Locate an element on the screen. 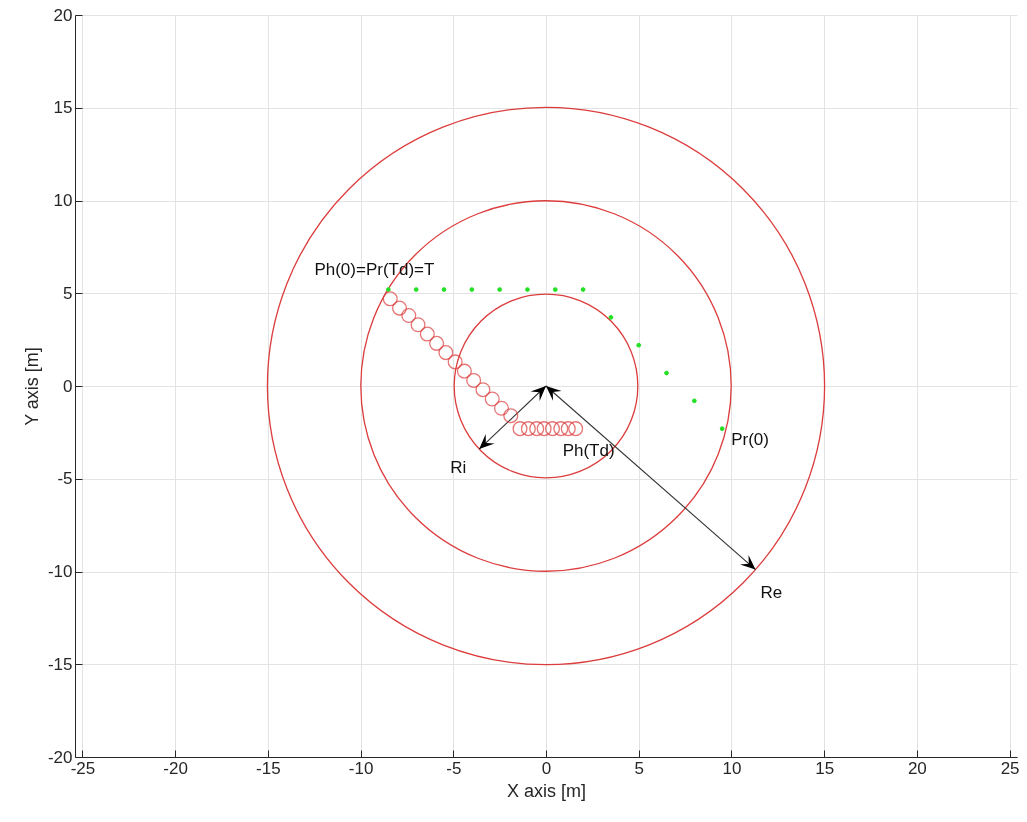 Image resolution: width=1027 pixels, height=822 pixels. x-axis-title: X axis [m] is located at coordinates (546, 790).